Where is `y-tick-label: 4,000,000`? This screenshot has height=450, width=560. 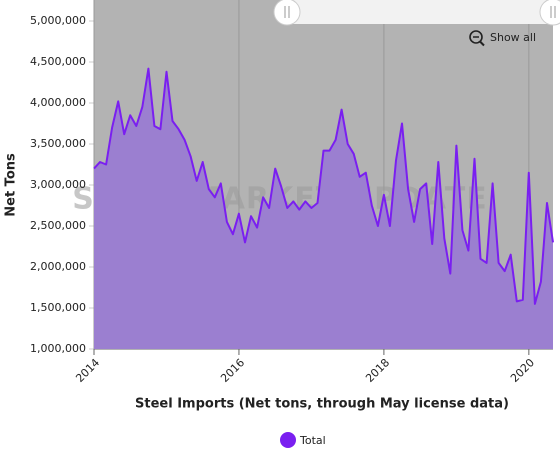
y-tick-label: 4,000,000 is located at coordinates (58, 102).